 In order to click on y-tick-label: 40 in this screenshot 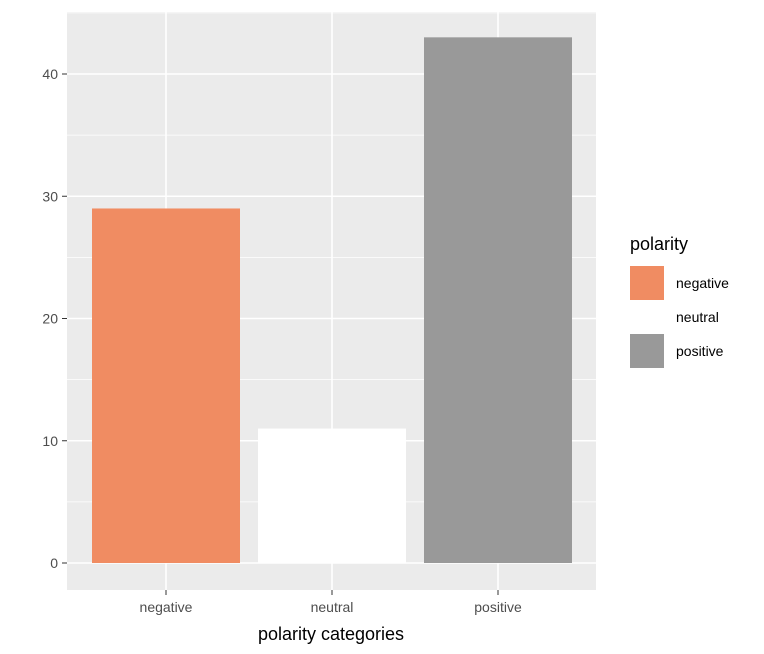, I will do `click(50, 74)`.